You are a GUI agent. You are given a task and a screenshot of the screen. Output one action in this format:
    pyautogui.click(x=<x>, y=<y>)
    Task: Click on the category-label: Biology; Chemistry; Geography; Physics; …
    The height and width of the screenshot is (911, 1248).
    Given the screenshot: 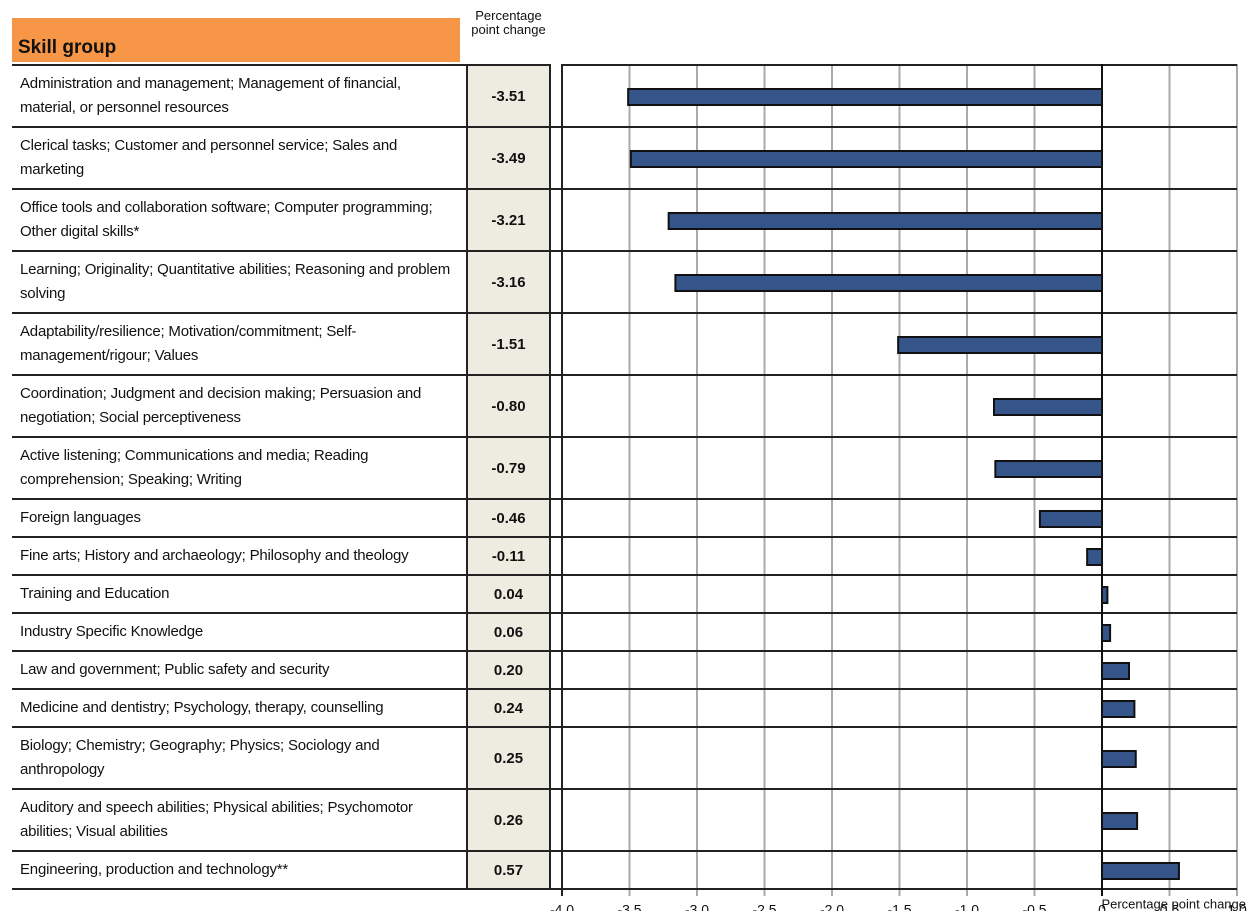 What is the action you would take?
    pyautogui.click(x=200, y=757)
    